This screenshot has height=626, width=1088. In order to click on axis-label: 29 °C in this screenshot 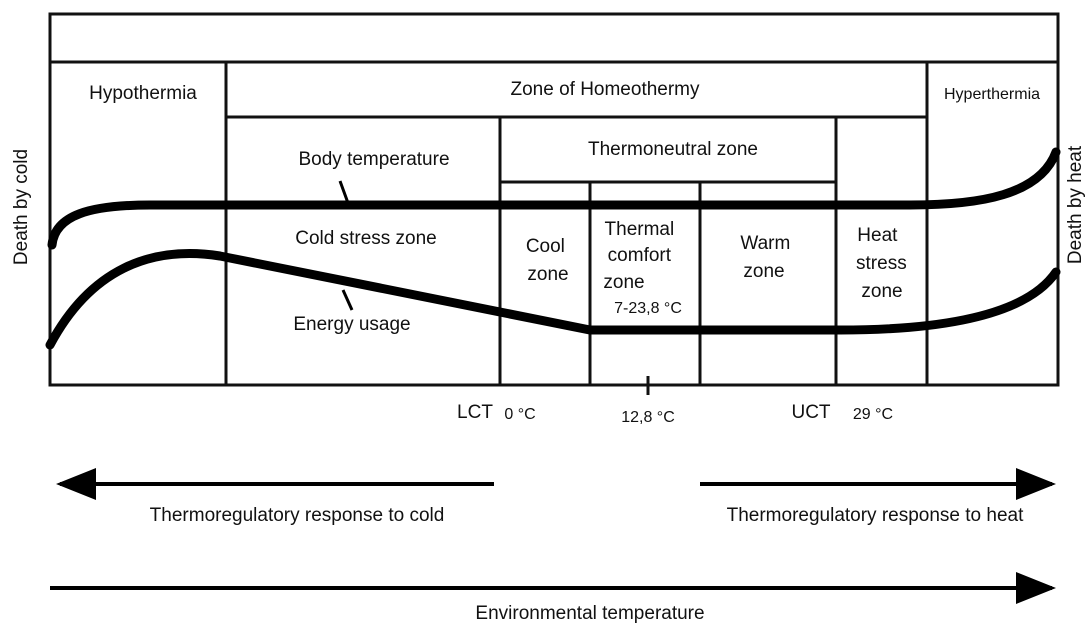, I will do `click(873, 414)`.